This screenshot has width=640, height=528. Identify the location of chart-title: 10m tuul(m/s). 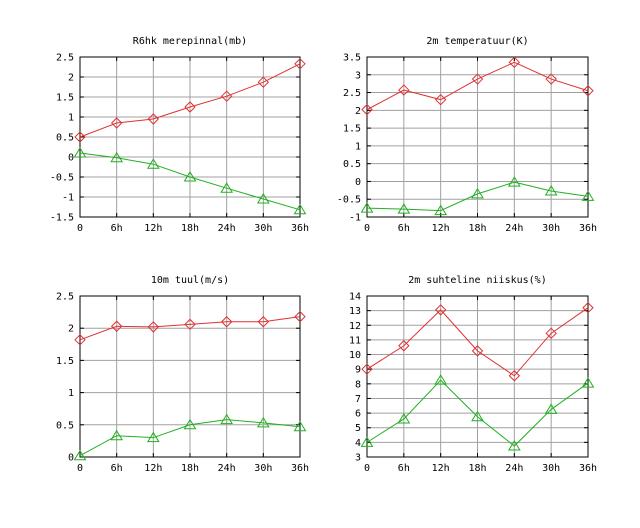
(190, 280).